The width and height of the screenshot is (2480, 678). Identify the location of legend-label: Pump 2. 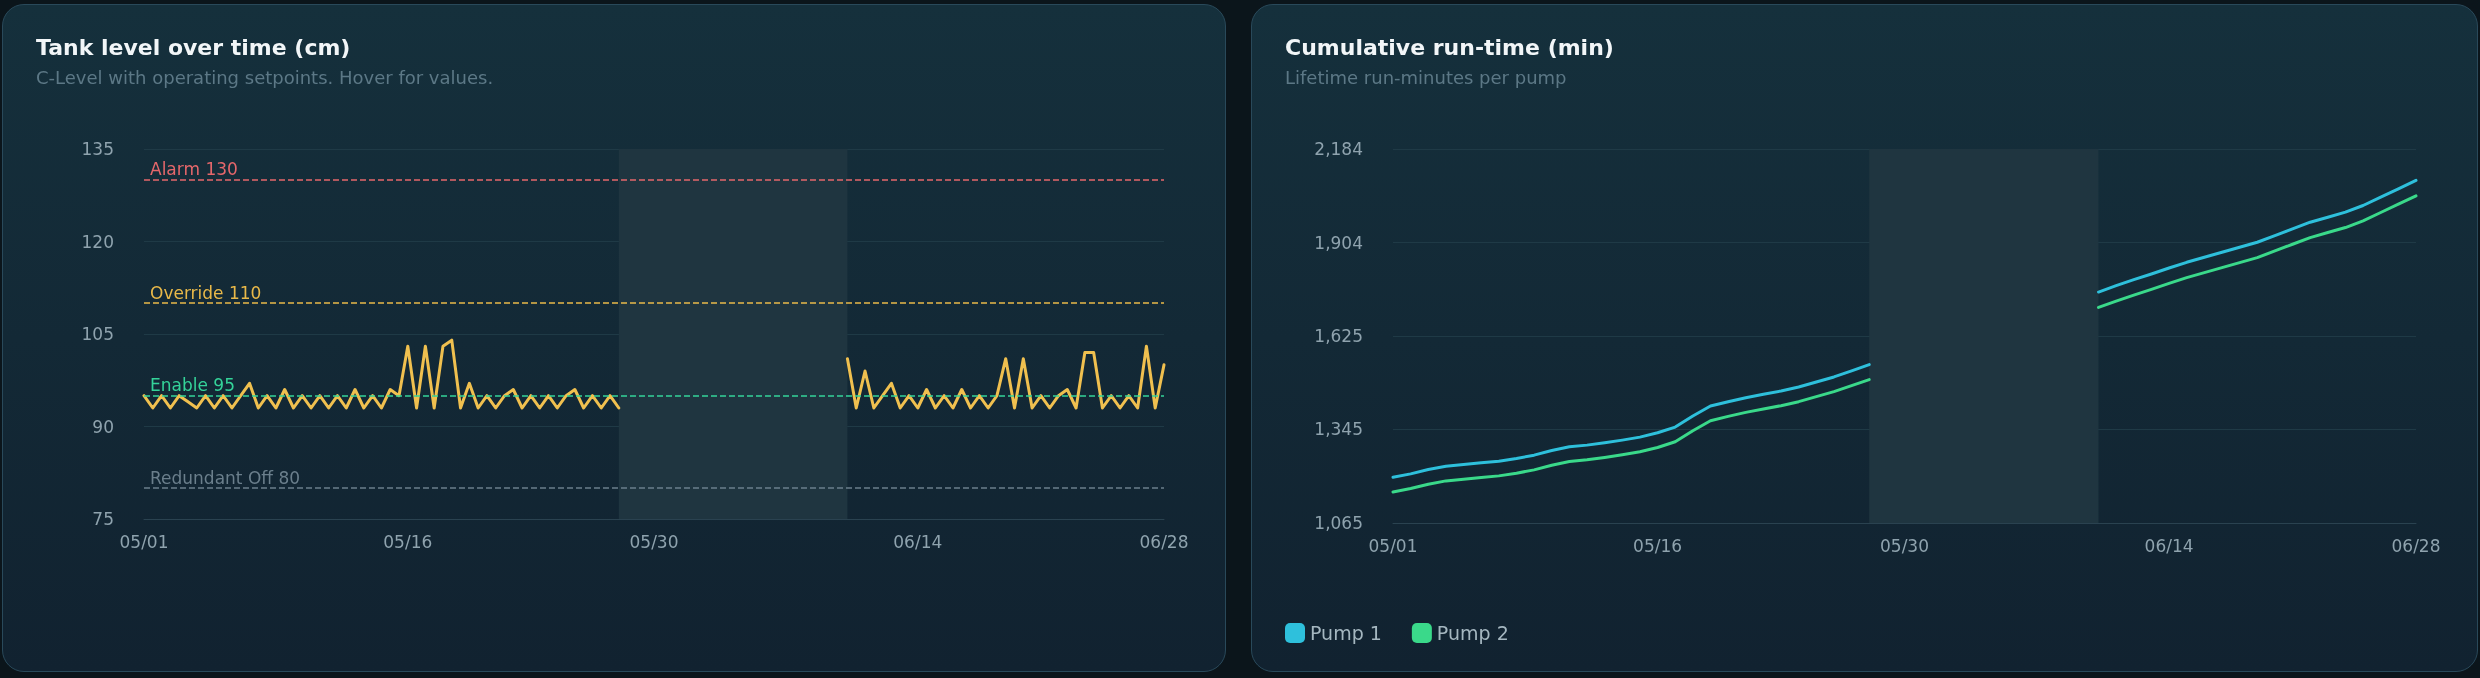
(1472, 633).